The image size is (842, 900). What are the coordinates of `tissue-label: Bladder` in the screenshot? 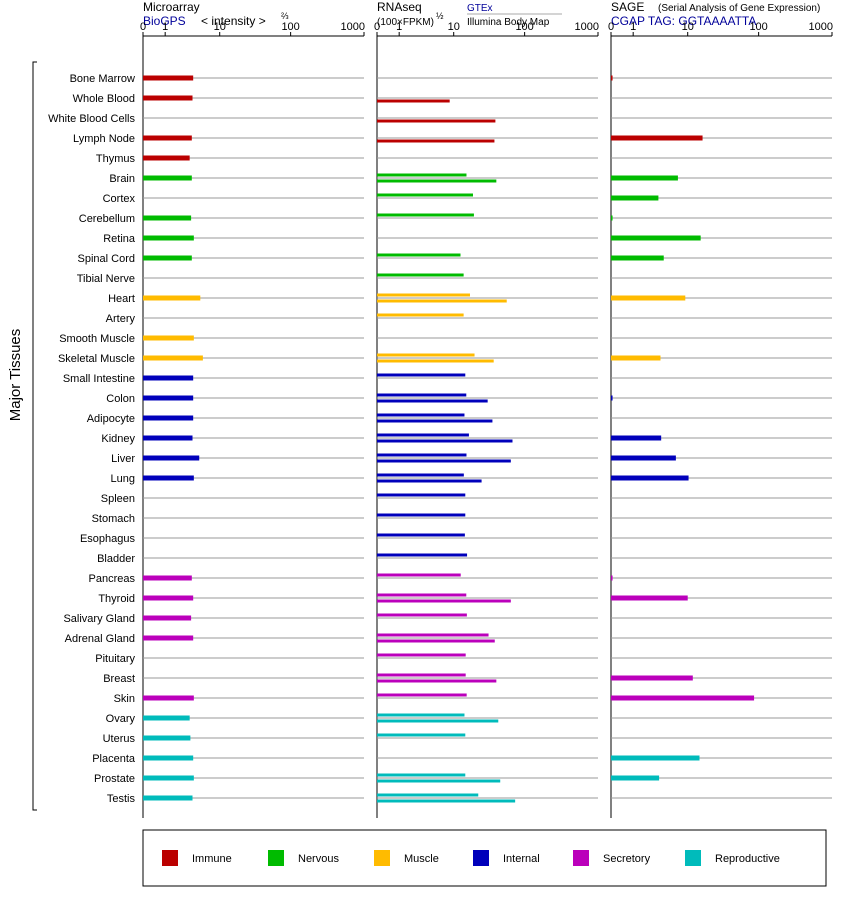 It's located at (116, 559).